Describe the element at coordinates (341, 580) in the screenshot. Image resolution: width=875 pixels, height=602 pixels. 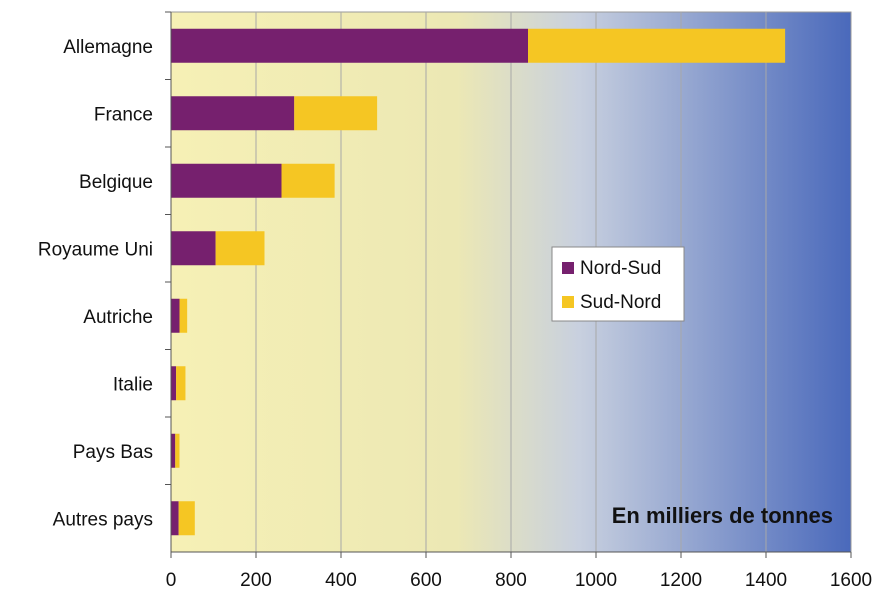
I see `x-tick-label: 400` at that location.